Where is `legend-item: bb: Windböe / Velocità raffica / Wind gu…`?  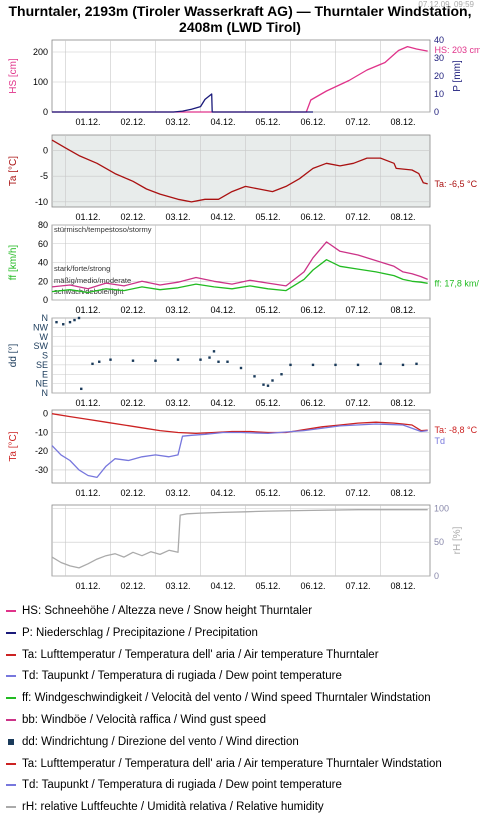
legend-item: bb: Windböe / Velocità raffica / Wind gu… is located at coordinates (136, 720).